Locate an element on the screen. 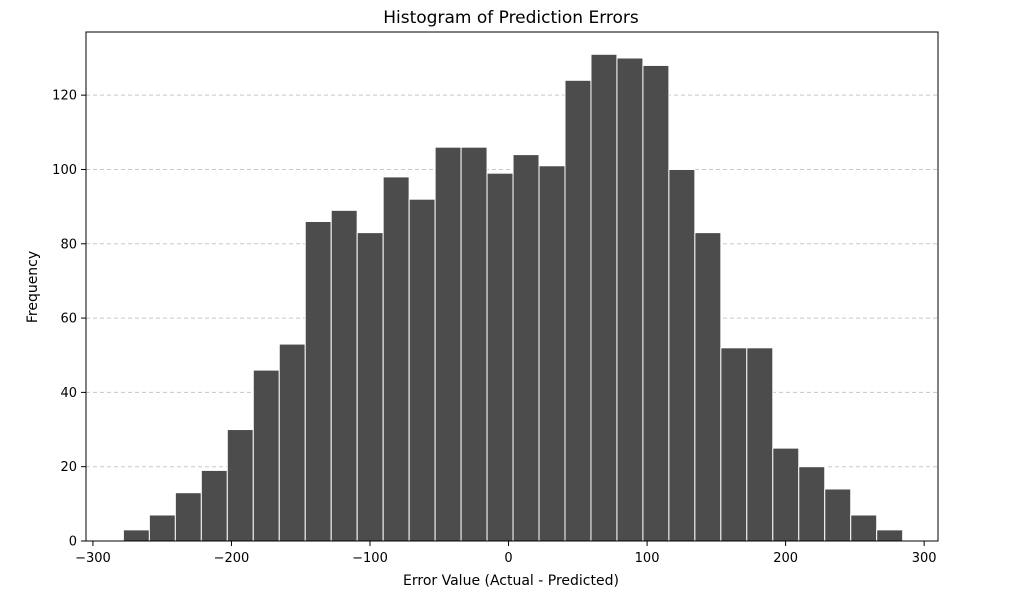 The image size is (1015, 591). y-tick-label: 0 is located at coordinates (73, 542).